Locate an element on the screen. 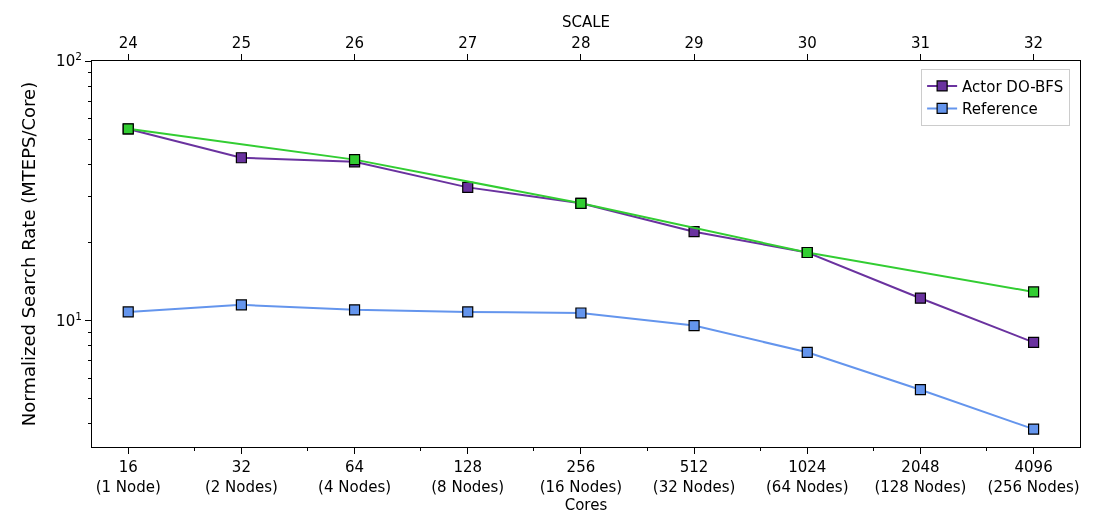 Image resolution: width=1094 pixels, height=525 pixels. x-axis-title: Cores is located at coordinates (586, 504).